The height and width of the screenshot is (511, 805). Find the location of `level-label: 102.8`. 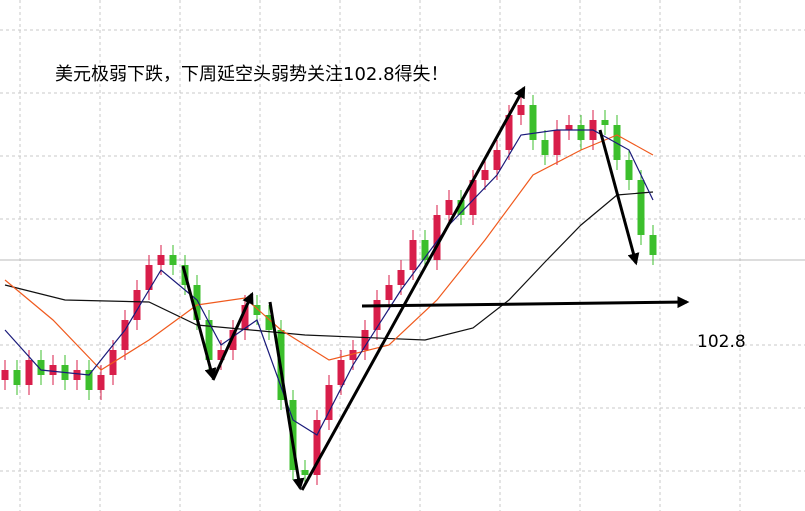

level-label: 102.8 is located at coordinates (721, 342).